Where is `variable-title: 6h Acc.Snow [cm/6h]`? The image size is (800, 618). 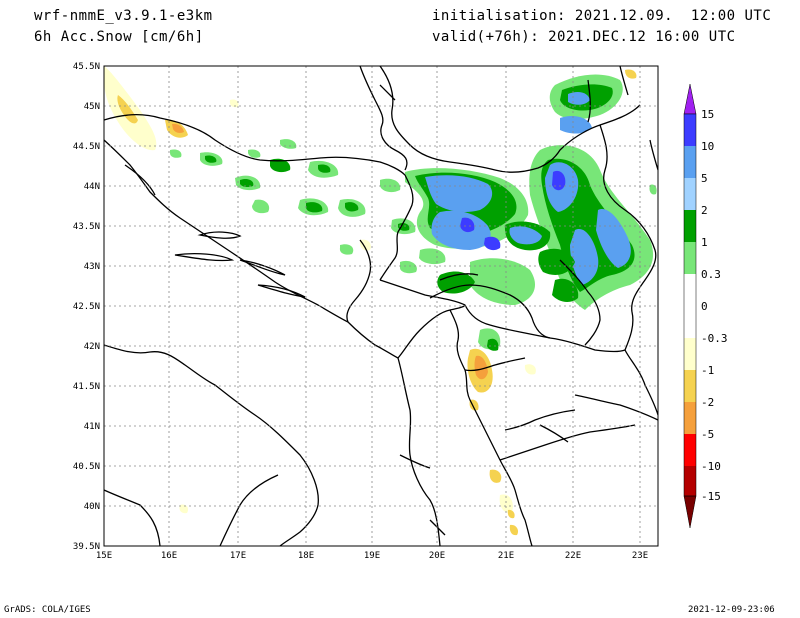
variable-title: 6h Acc.Snow [cm/6h] is located at coordinates (119, 37).